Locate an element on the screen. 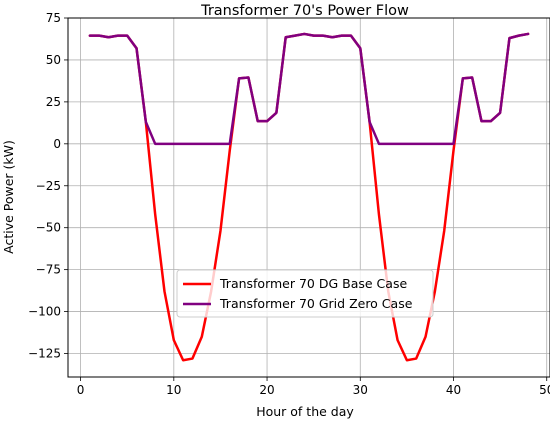  y-axis-label: Active Power (kW) is located at coordinates (8, 197).